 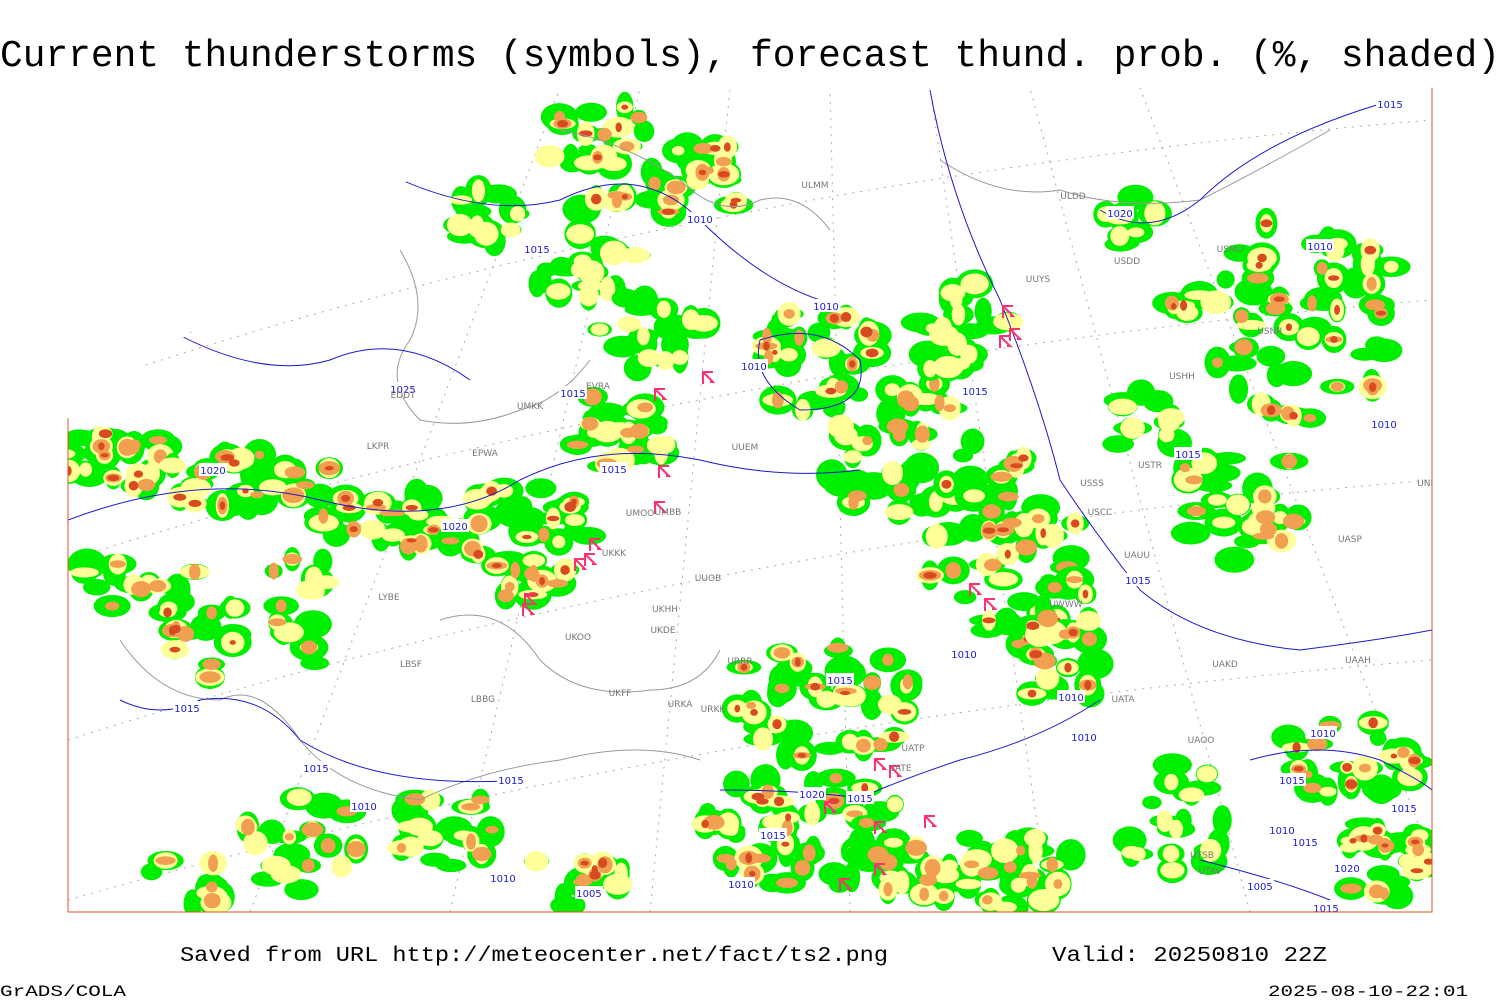 I want to click on station-label: USNR, so click(x=1269, y=332).